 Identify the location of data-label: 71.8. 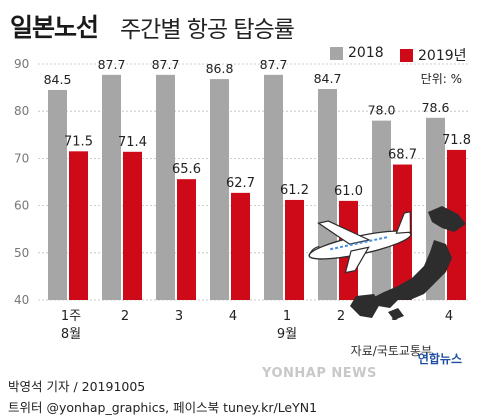
(456, 140).